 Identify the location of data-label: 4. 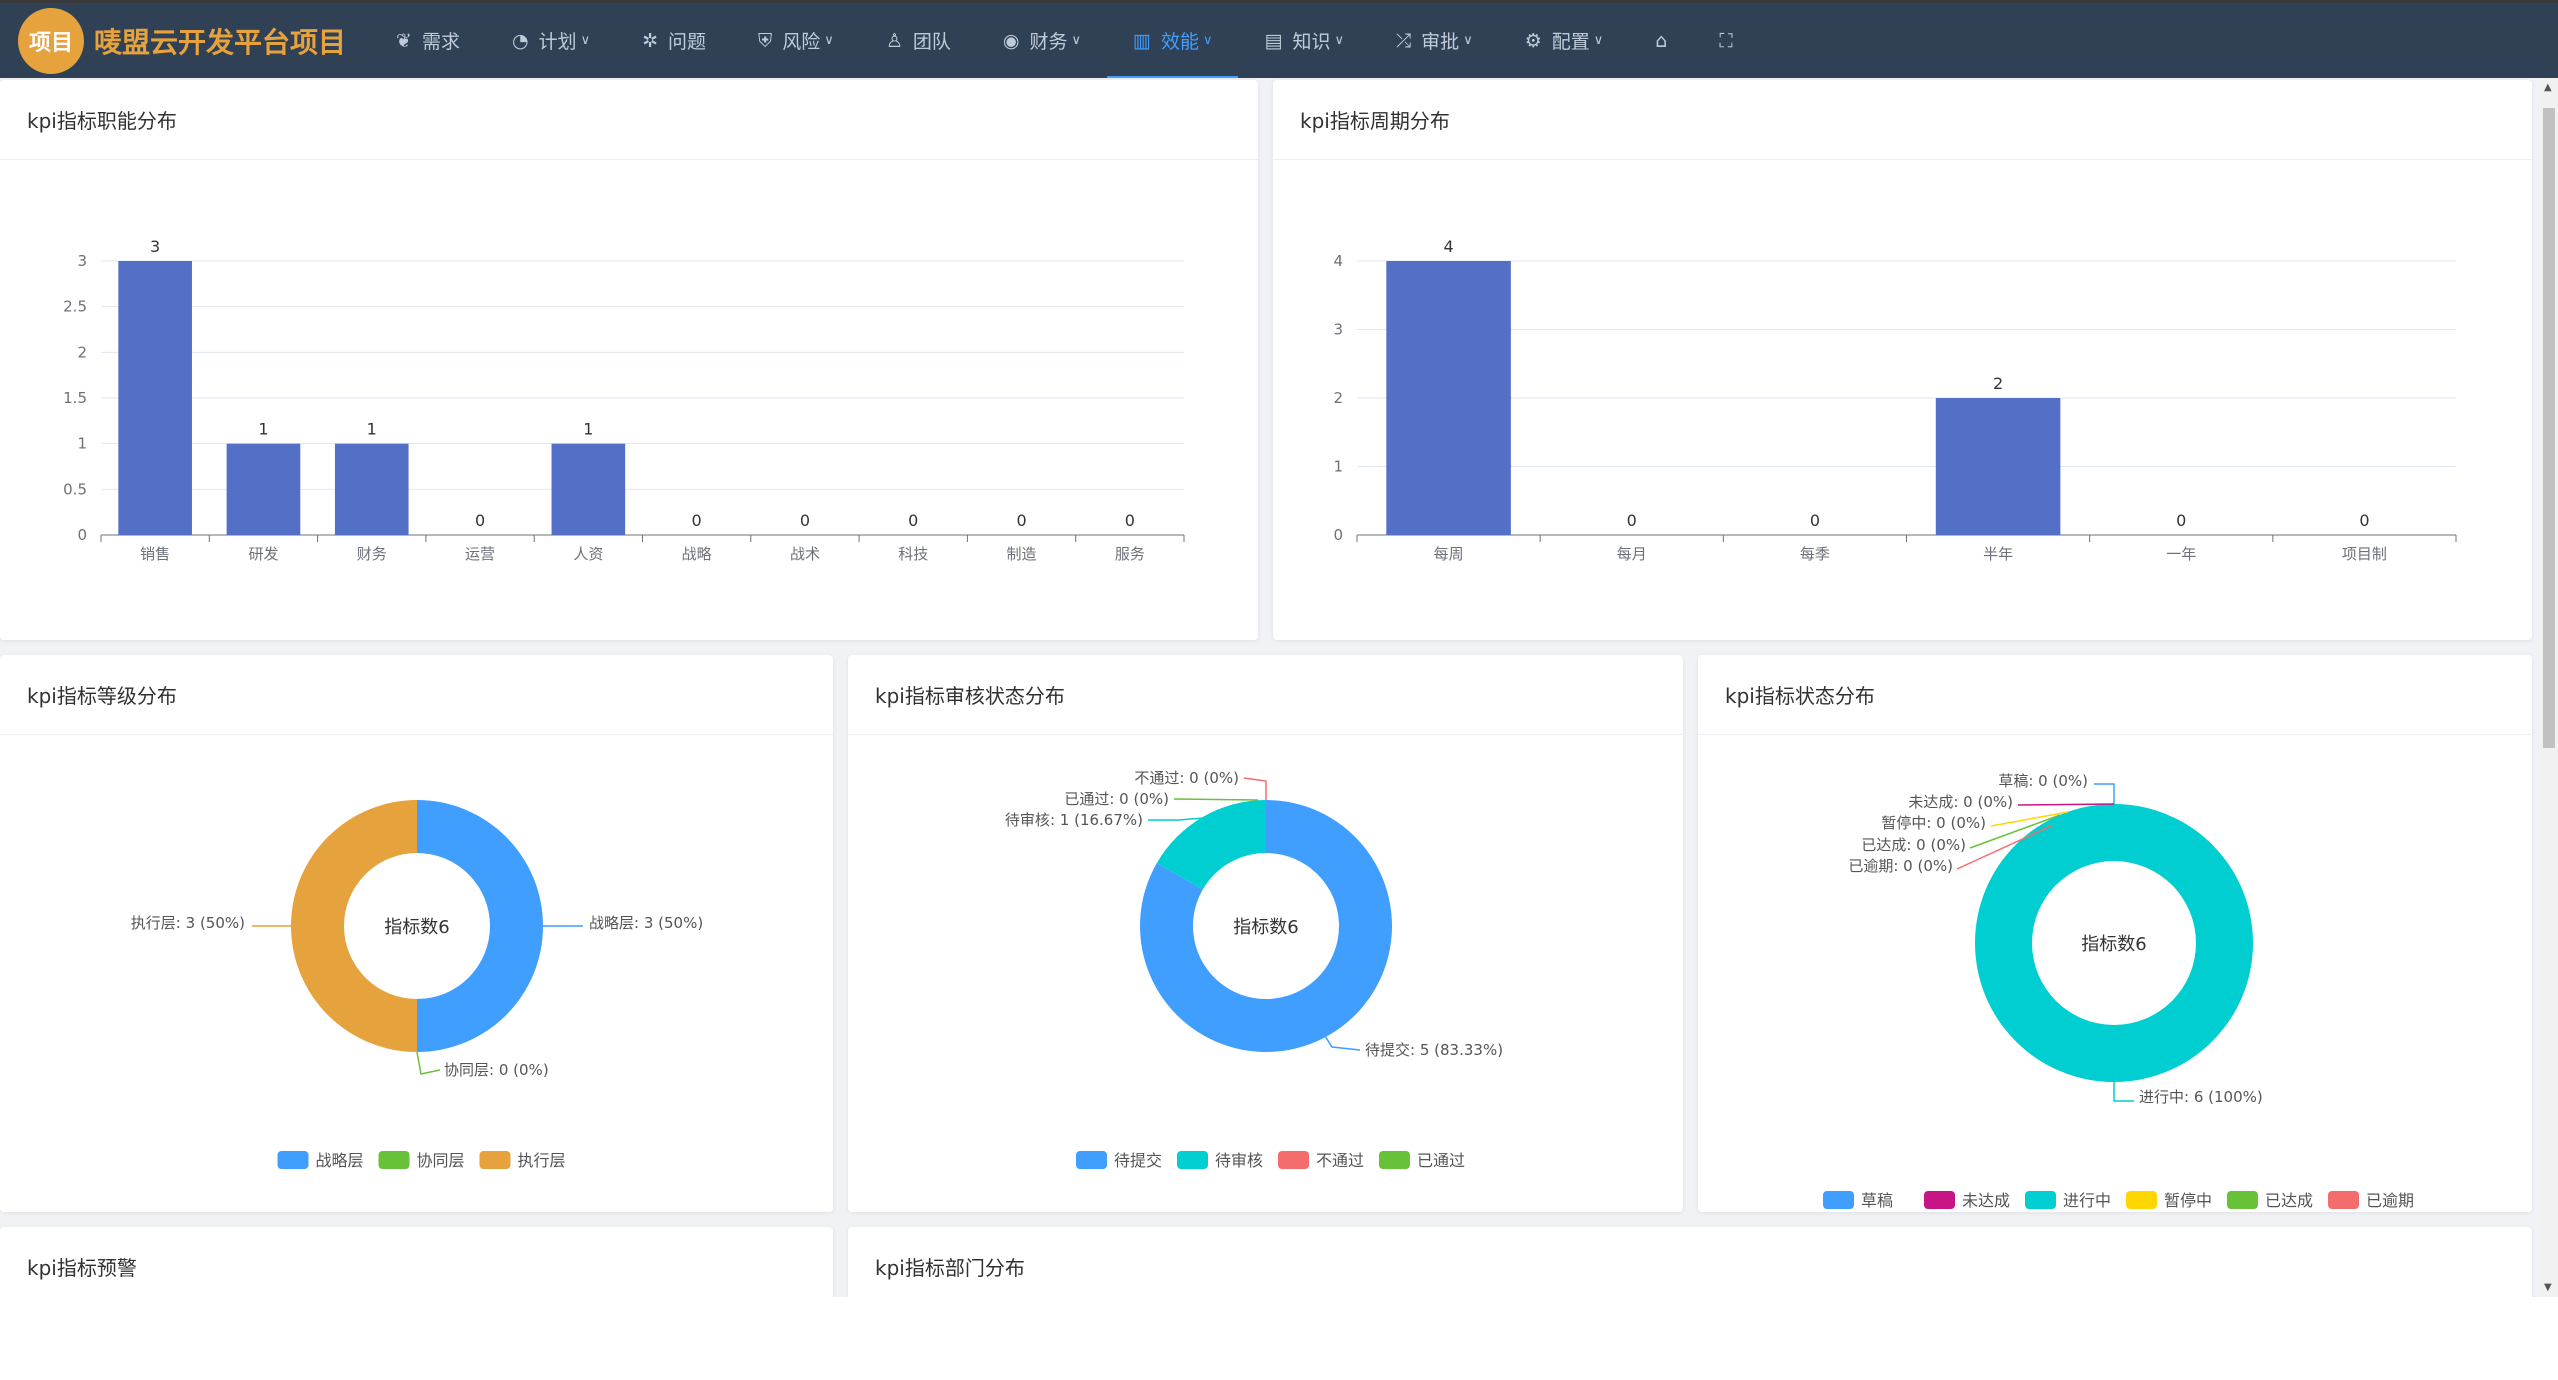
(1448, 246).